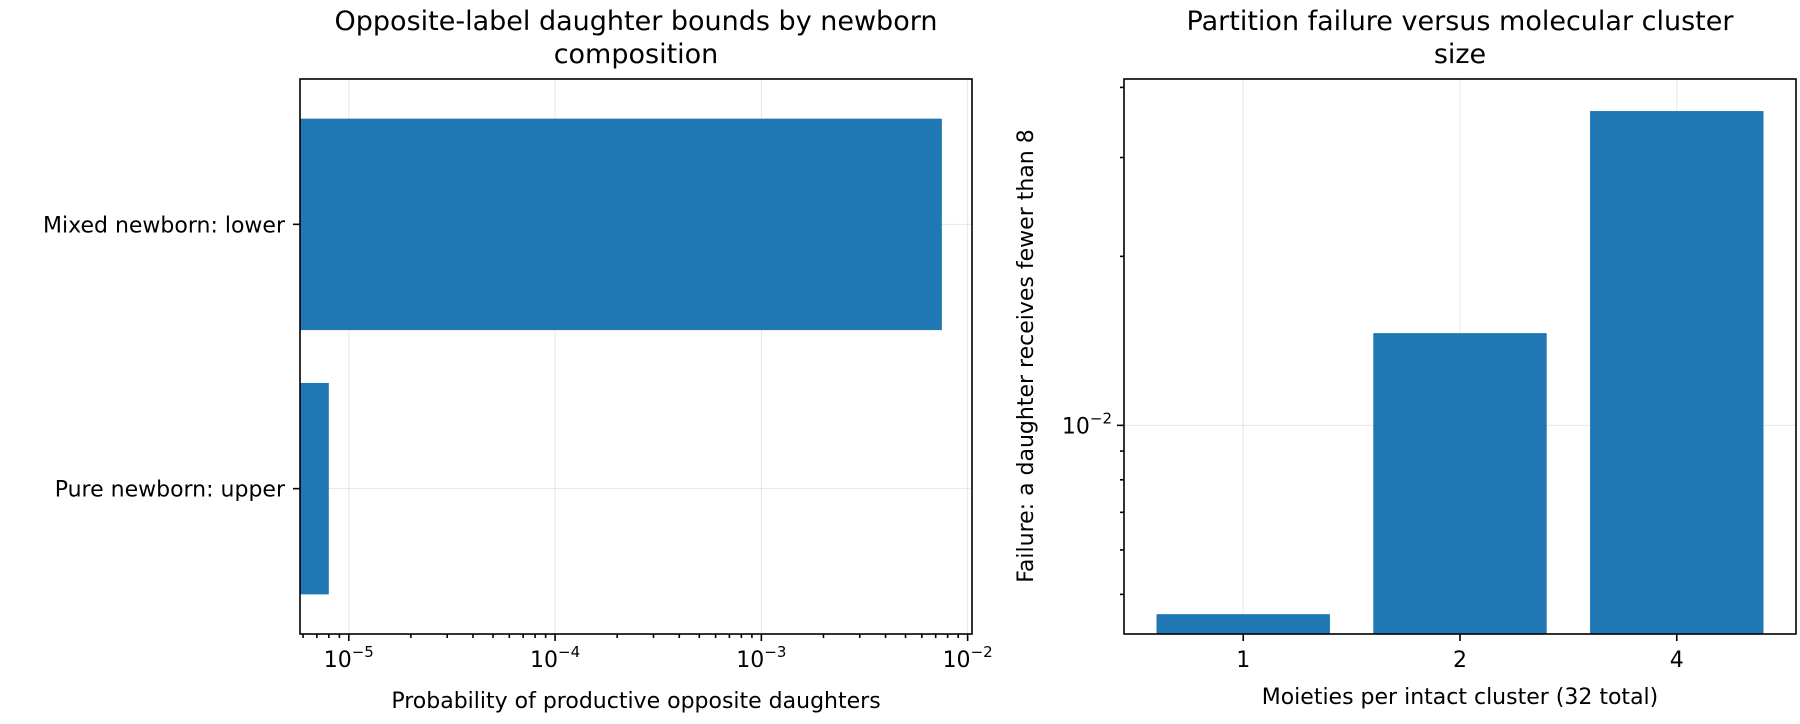 The width and height of the screenshot is (1800, 724). I want to click on right-y-tick-label: 10−2, so click(1087, 424).